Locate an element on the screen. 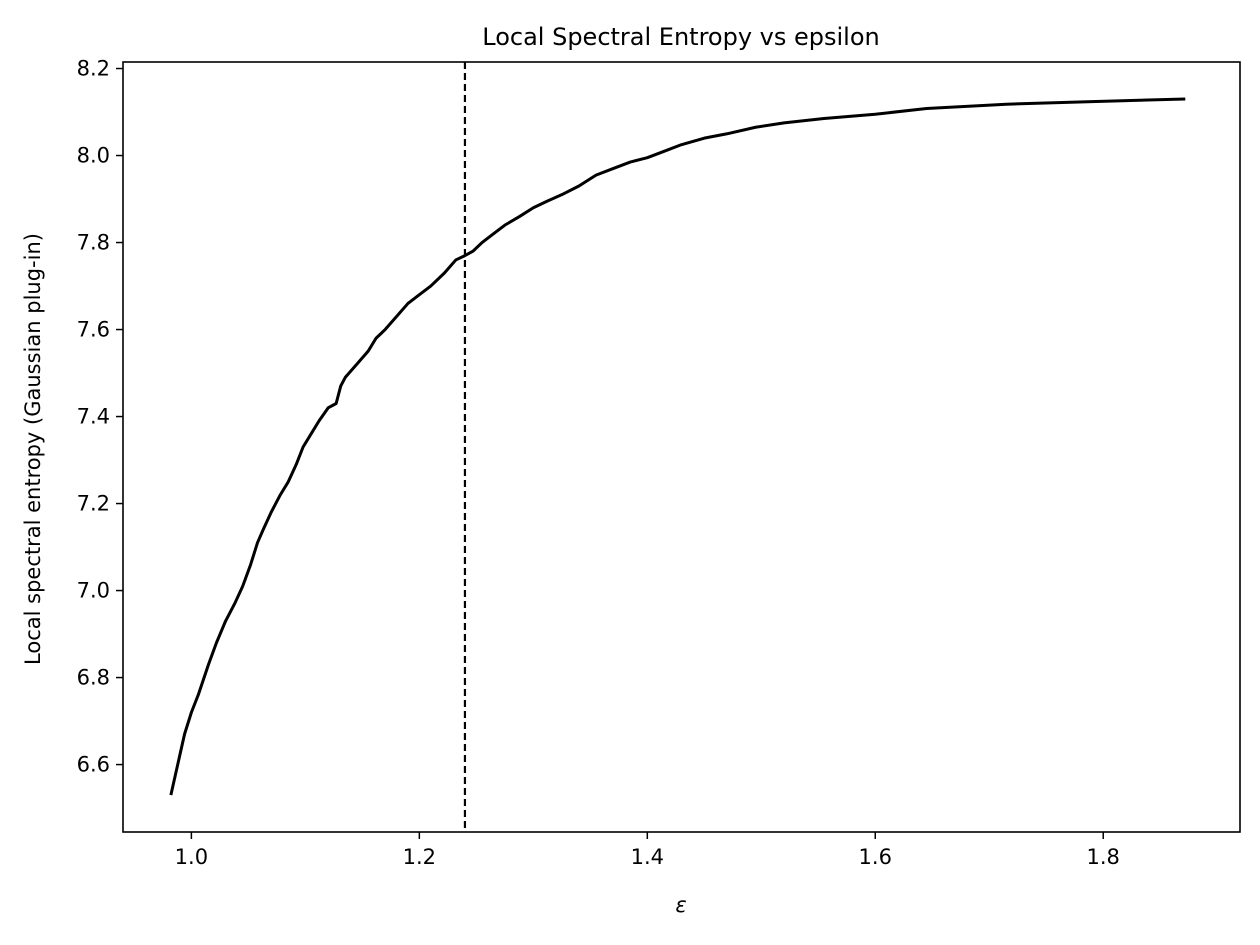 The image size is (1260, 945). y-tick-label: 8.0 is located at coordinates (93, 156).